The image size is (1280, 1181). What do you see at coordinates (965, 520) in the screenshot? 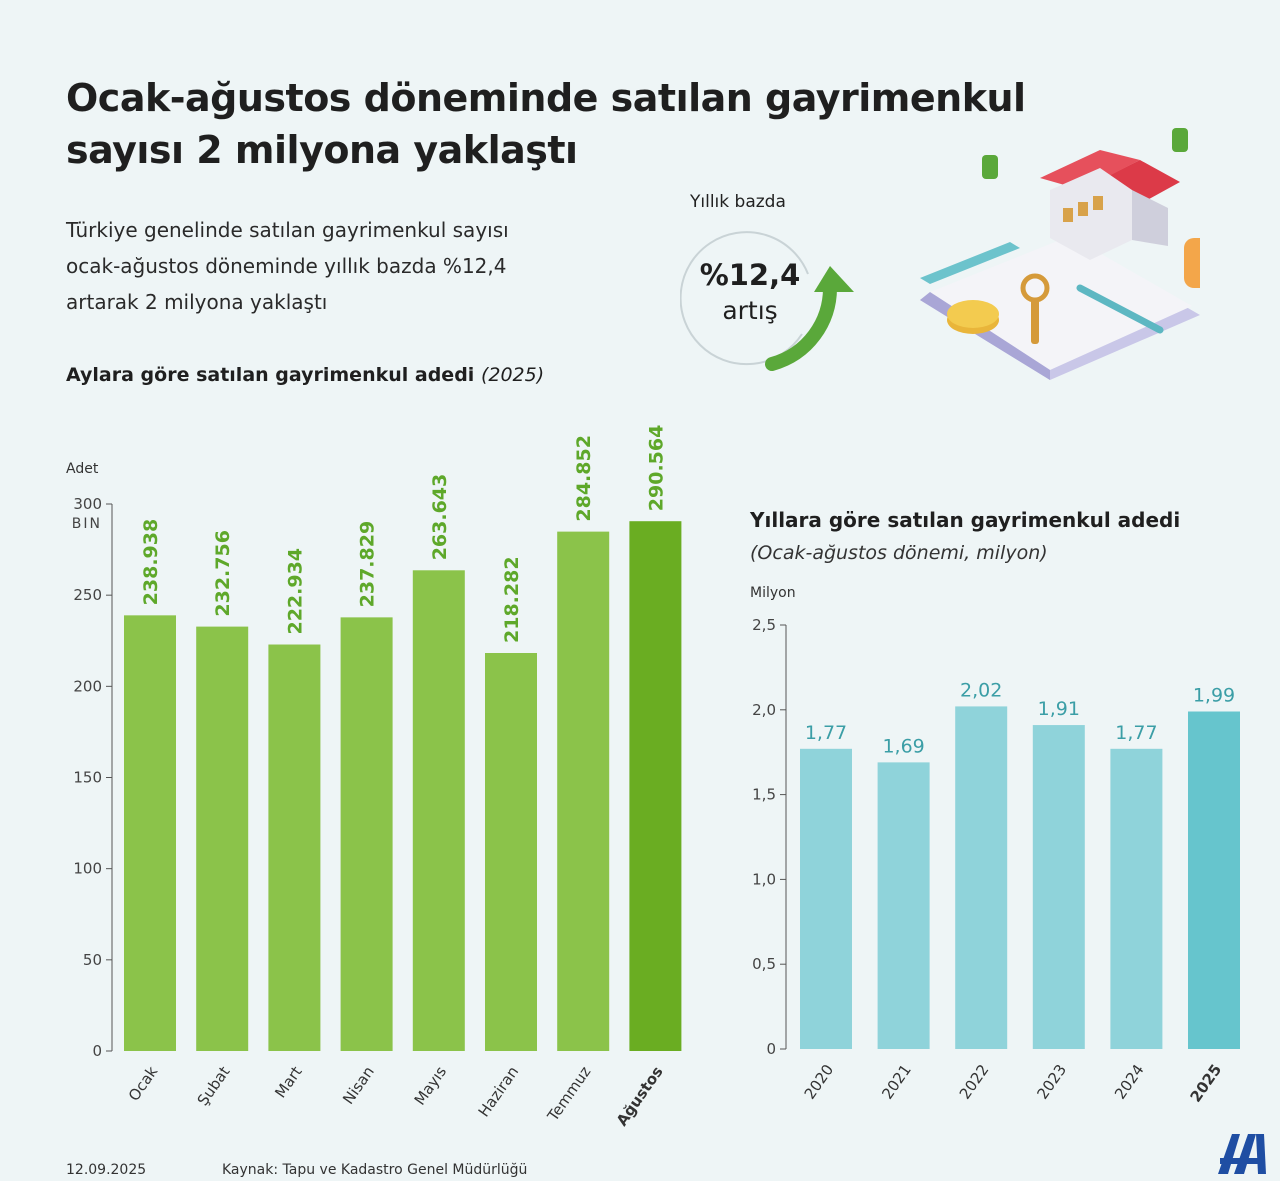
I see `yearly-chart-title: Yıllara göre satılan gayrimenkul adedi` at bounding box center [965, 520].